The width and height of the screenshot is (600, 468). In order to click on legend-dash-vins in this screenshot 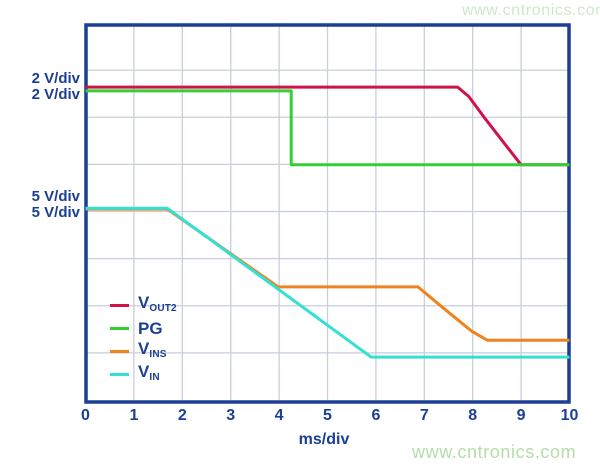, I will do `click(119, 351)`.